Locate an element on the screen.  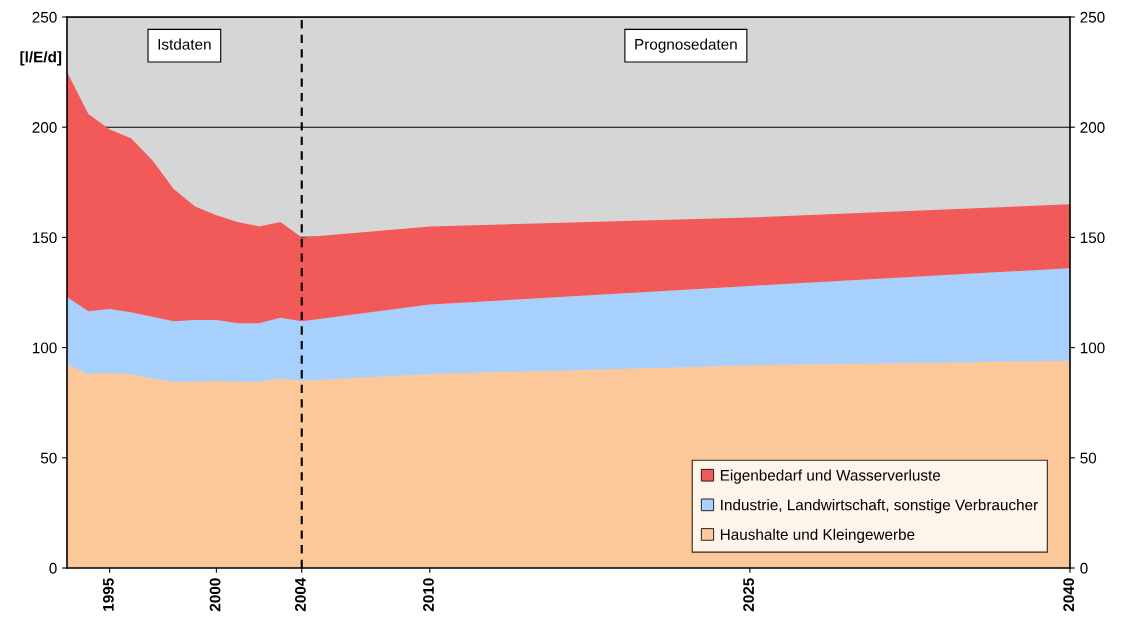
annotation: Prognosedaten is located at coordinates (686, 45).